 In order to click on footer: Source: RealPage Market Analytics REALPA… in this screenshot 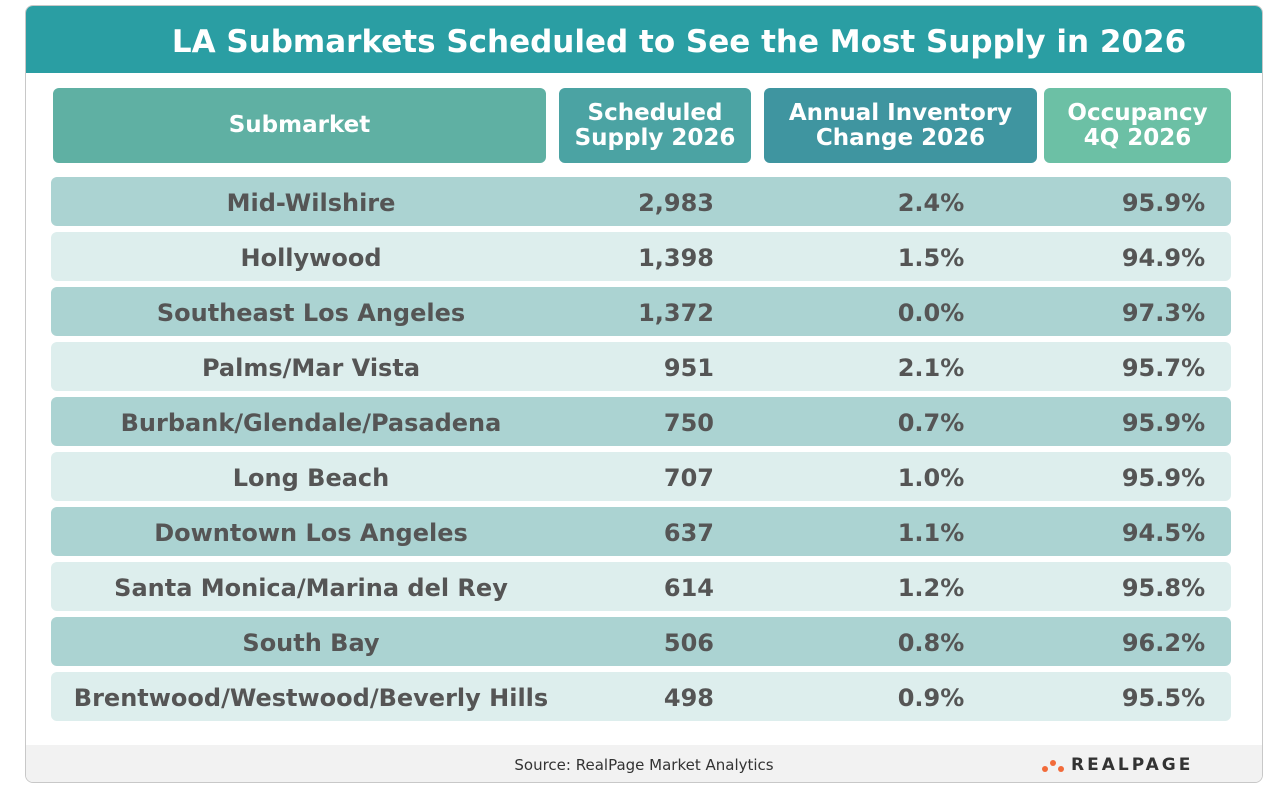, I will do `click(644, 763)`.